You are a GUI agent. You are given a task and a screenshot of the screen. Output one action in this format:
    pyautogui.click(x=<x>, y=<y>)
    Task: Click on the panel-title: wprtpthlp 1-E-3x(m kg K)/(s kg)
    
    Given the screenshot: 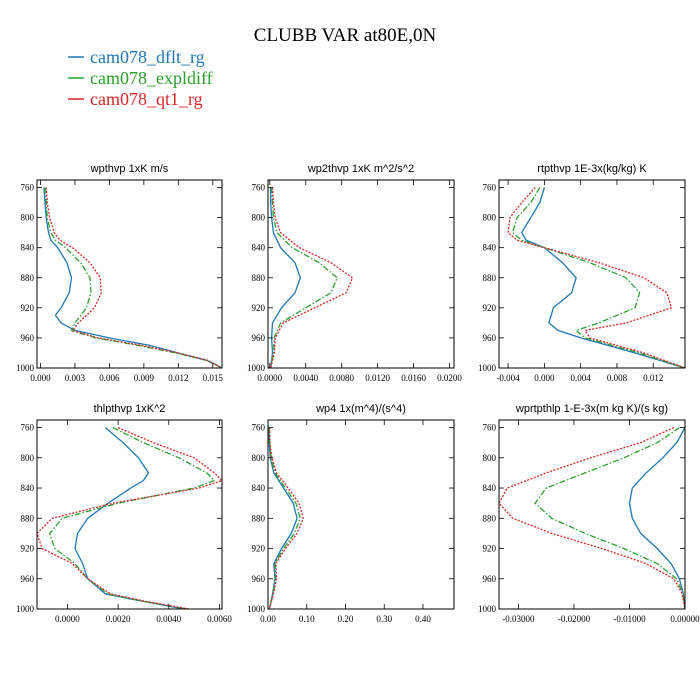 What is the action you would take?
    pyautogui.click(x=591, y=409)
    